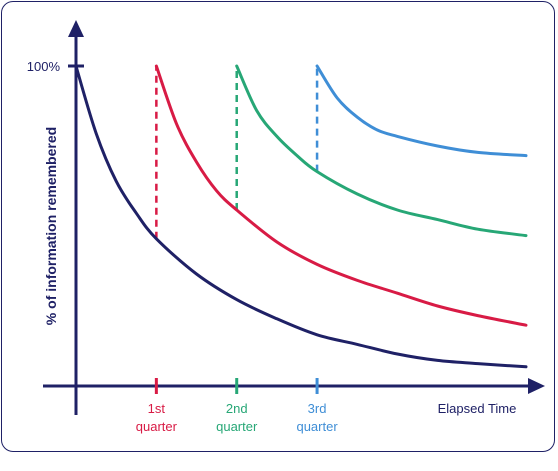  I want to click on x-axis-label: Elapsed Time, so click(477, 408).